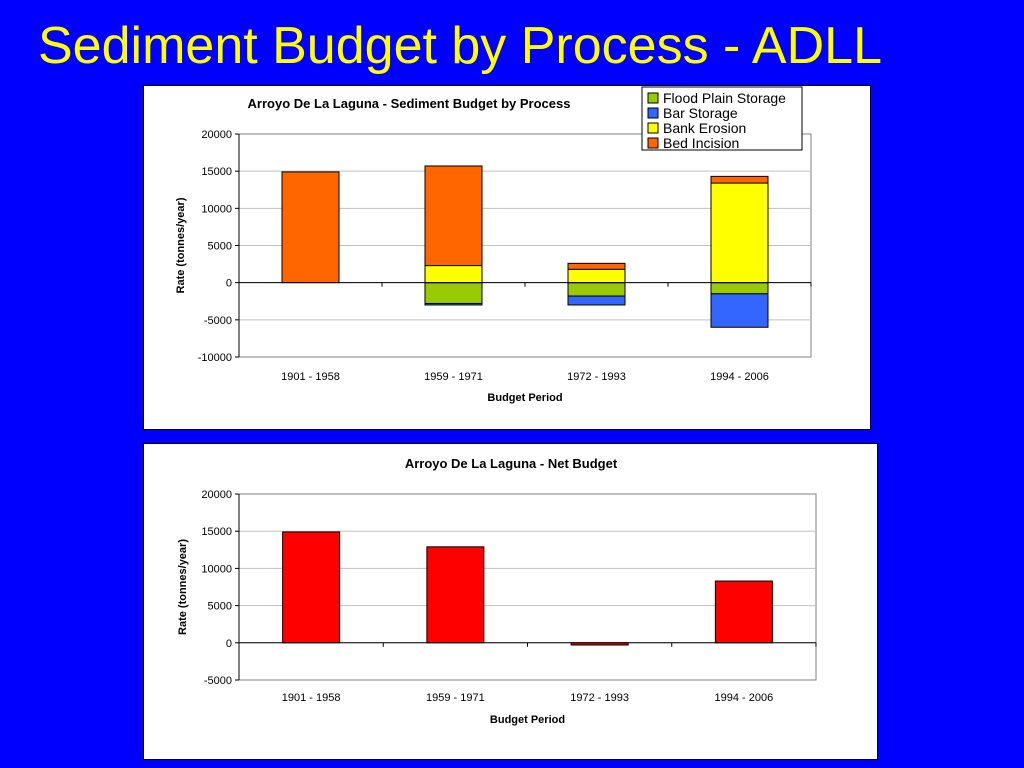 The width and height of the screenshot is (1024, 768). What do you see at coordinates (311, 587) in the screenshot?
I see `bar-net-1901-1958` at bounding box center [311, 587].